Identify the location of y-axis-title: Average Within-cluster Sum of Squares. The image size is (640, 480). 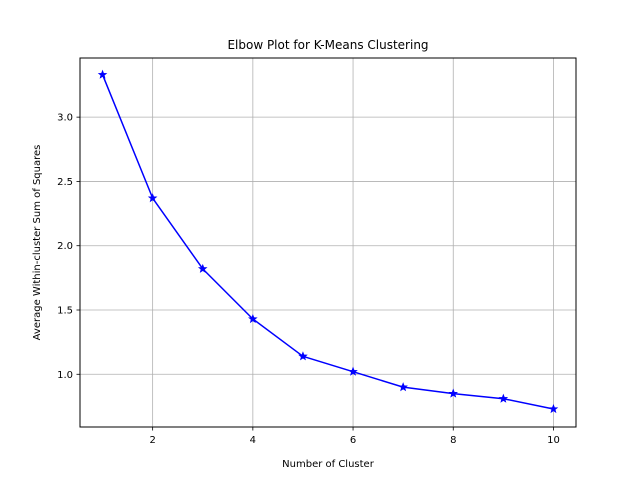
(37, 243).